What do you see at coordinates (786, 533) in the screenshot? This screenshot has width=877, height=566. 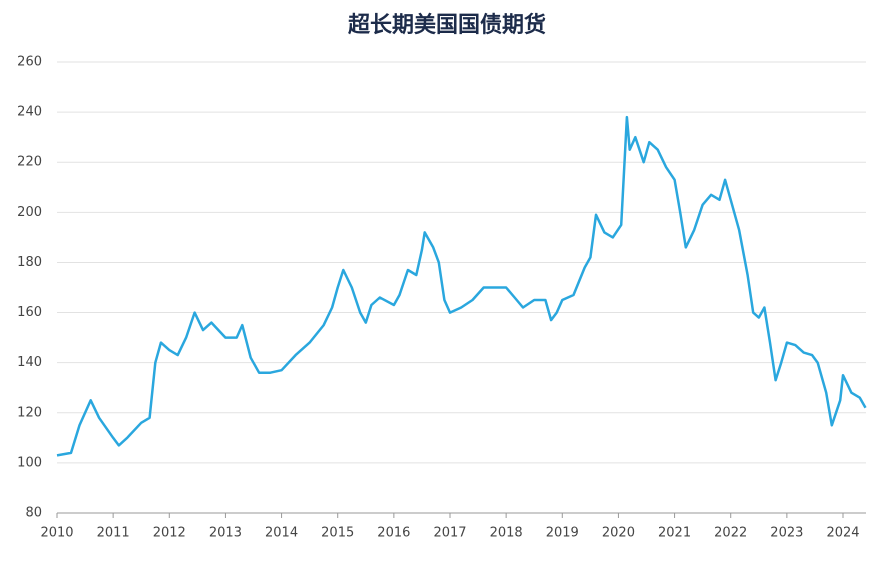 I see `x-tick-label: 2023` at bounding box center [786, 533].